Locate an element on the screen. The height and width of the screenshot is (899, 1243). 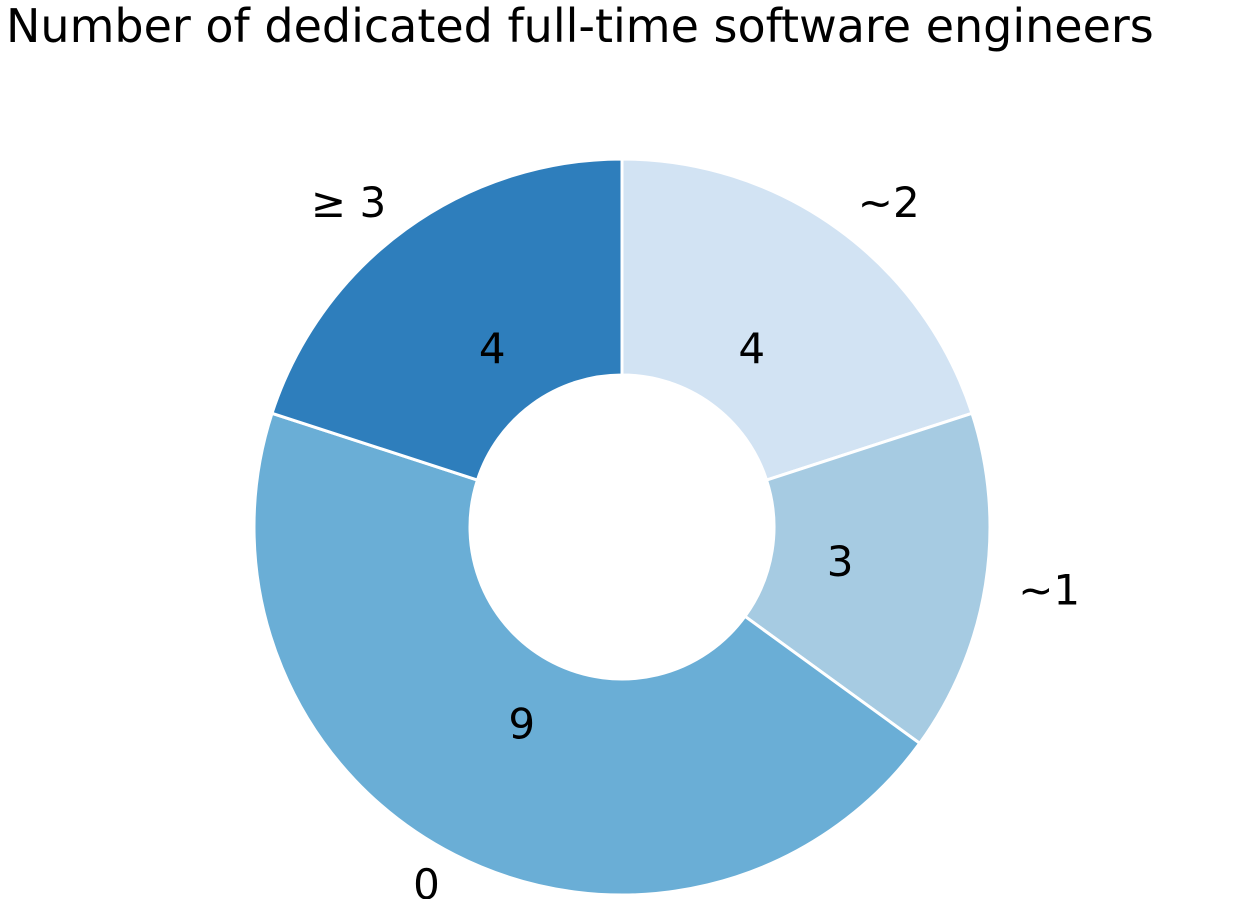
slice-category-label: ~1 is located at coordinates (1049, 589).